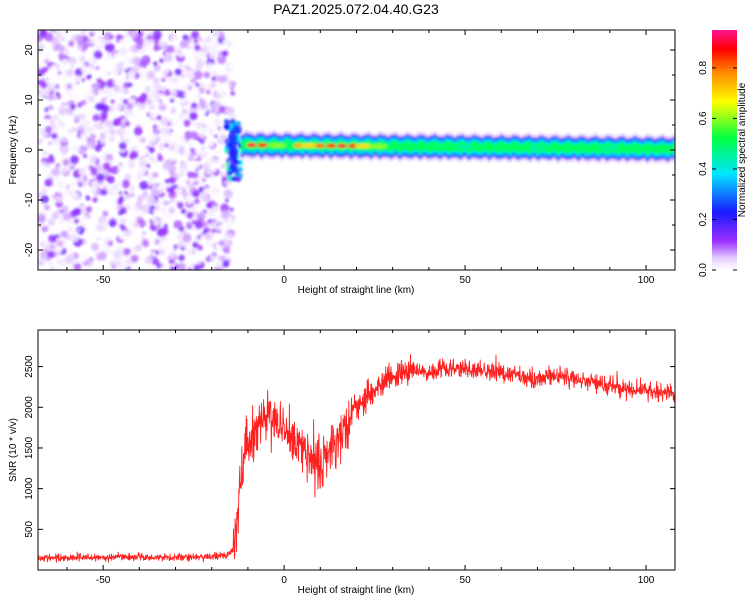 The height and width of the screenshot is (600, 750). Describe the element at coordinates (29, 529) in the screenshot. I see `y-tick-label: 500` at that location.